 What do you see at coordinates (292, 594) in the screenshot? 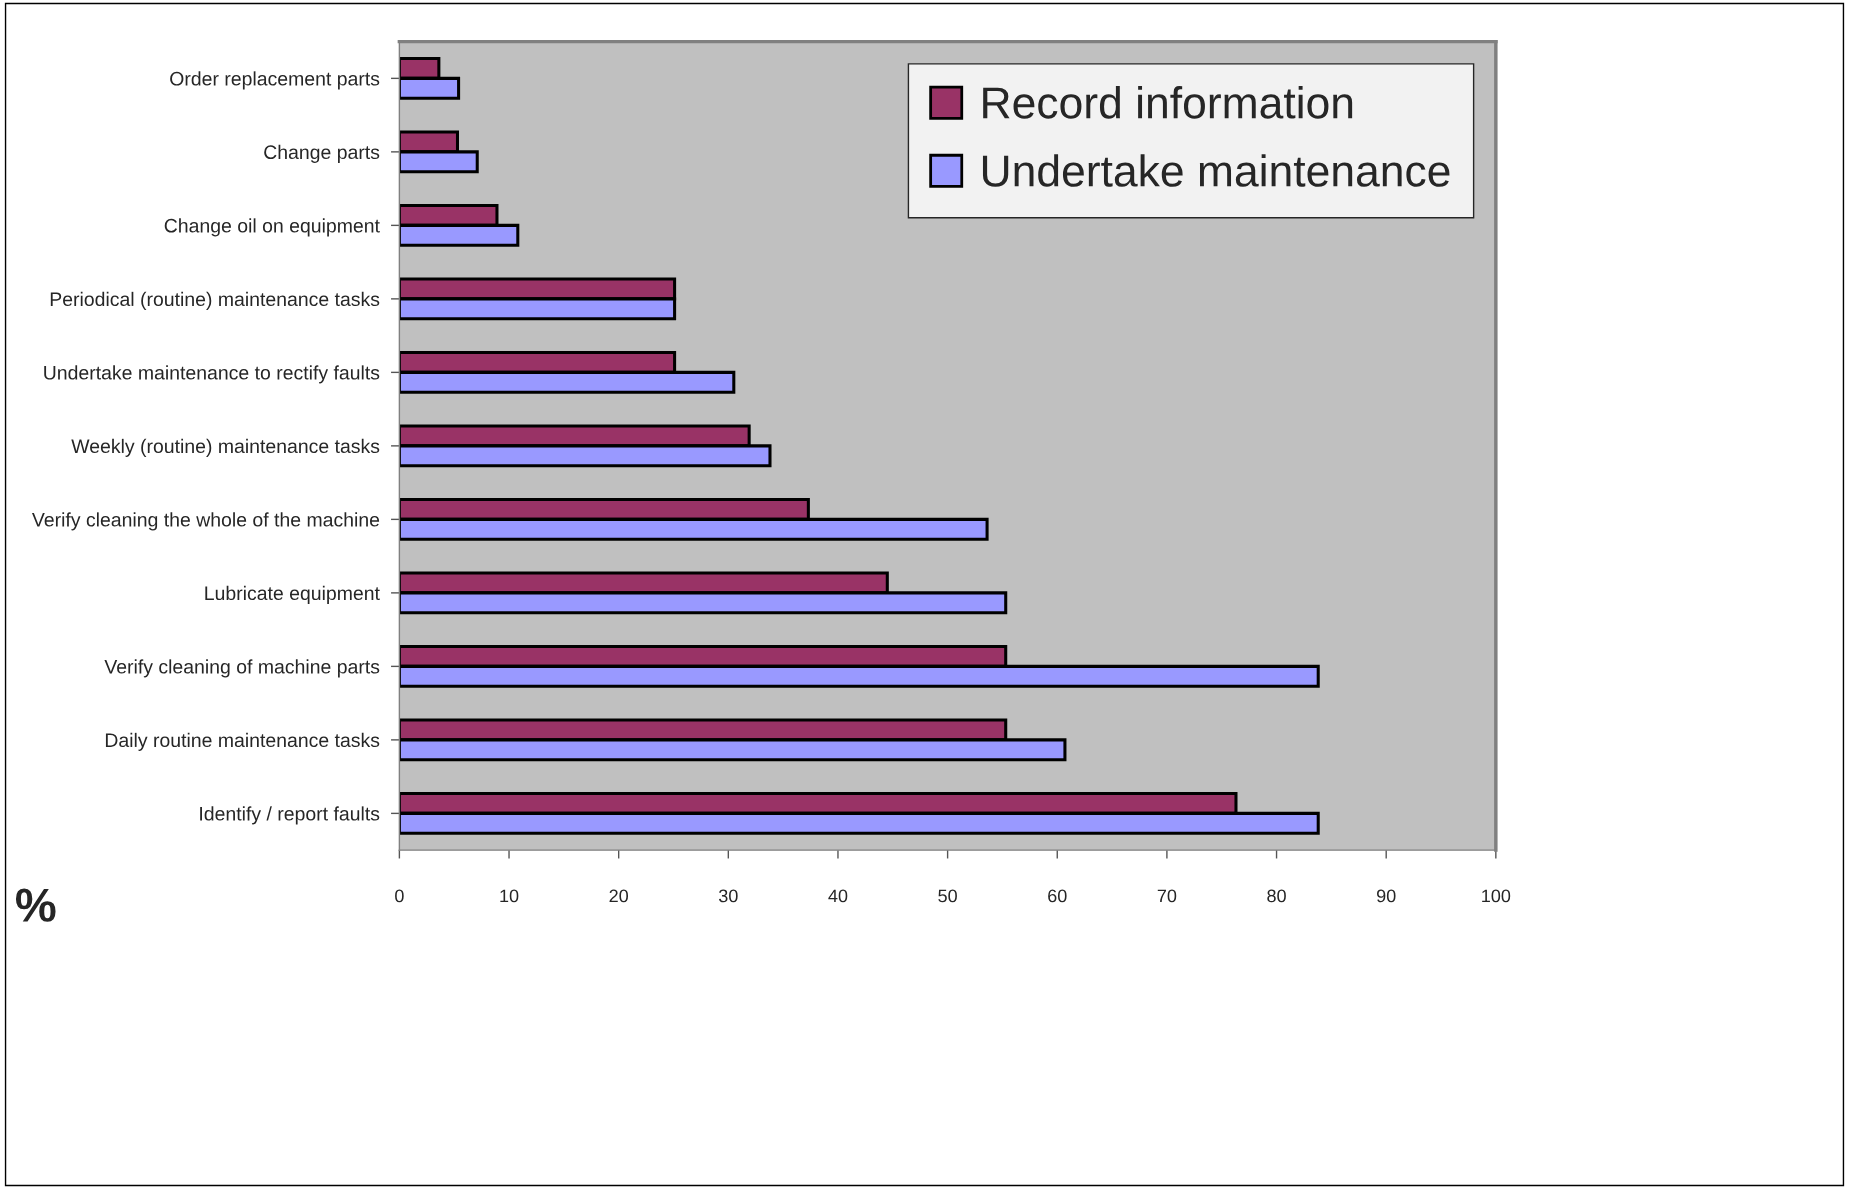
I see `y-tick-label: Lubricate equipment` at bounding box center [292, 594].